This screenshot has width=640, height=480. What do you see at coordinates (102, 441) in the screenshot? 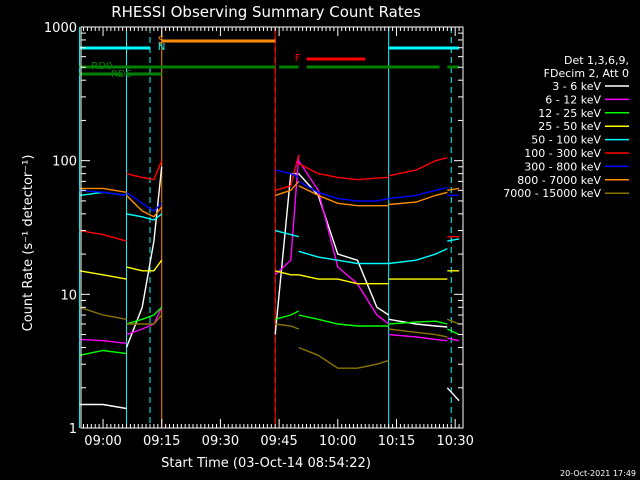
I see `x-tick-label: 09:00` at bounding box center [102, 441].